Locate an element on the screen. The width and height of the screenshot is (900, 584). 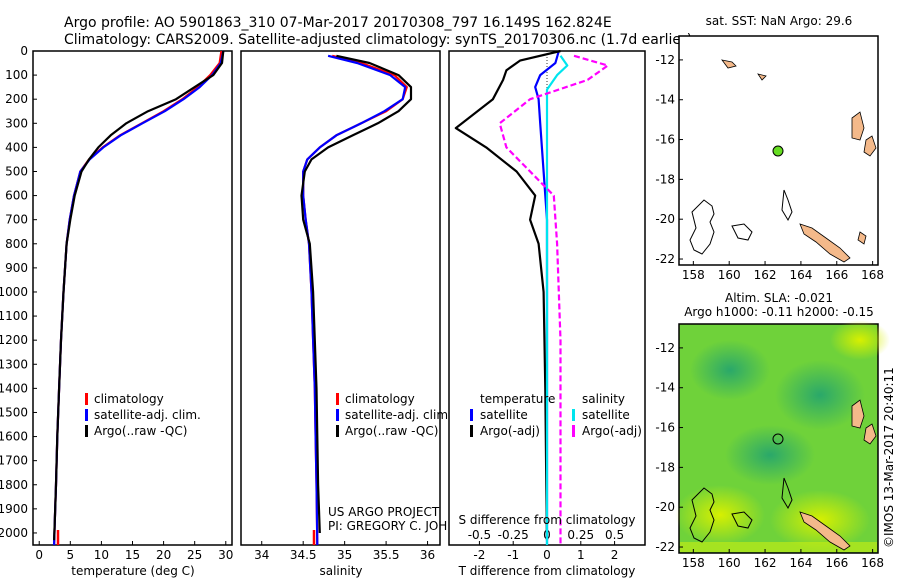
x-tick-label: 10 is located at coordinates (101, 555).